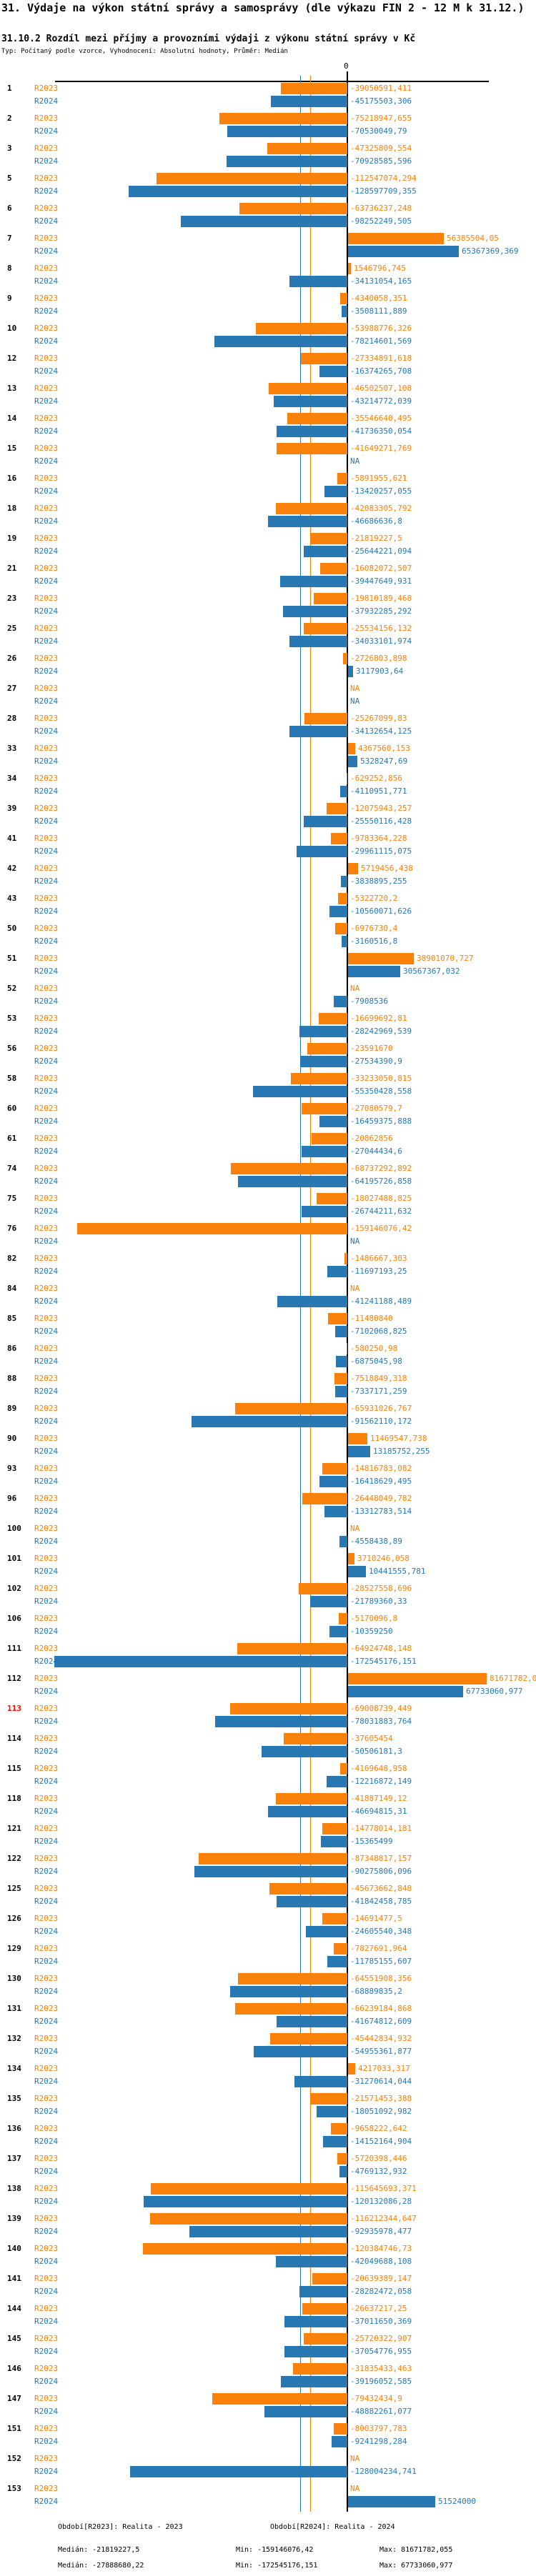 This screenshot has height=2576, width=536. Describe the element at coordinates (431, 971) in the screenshot. I see `value-label-r2024: 30567367,032` at that location.